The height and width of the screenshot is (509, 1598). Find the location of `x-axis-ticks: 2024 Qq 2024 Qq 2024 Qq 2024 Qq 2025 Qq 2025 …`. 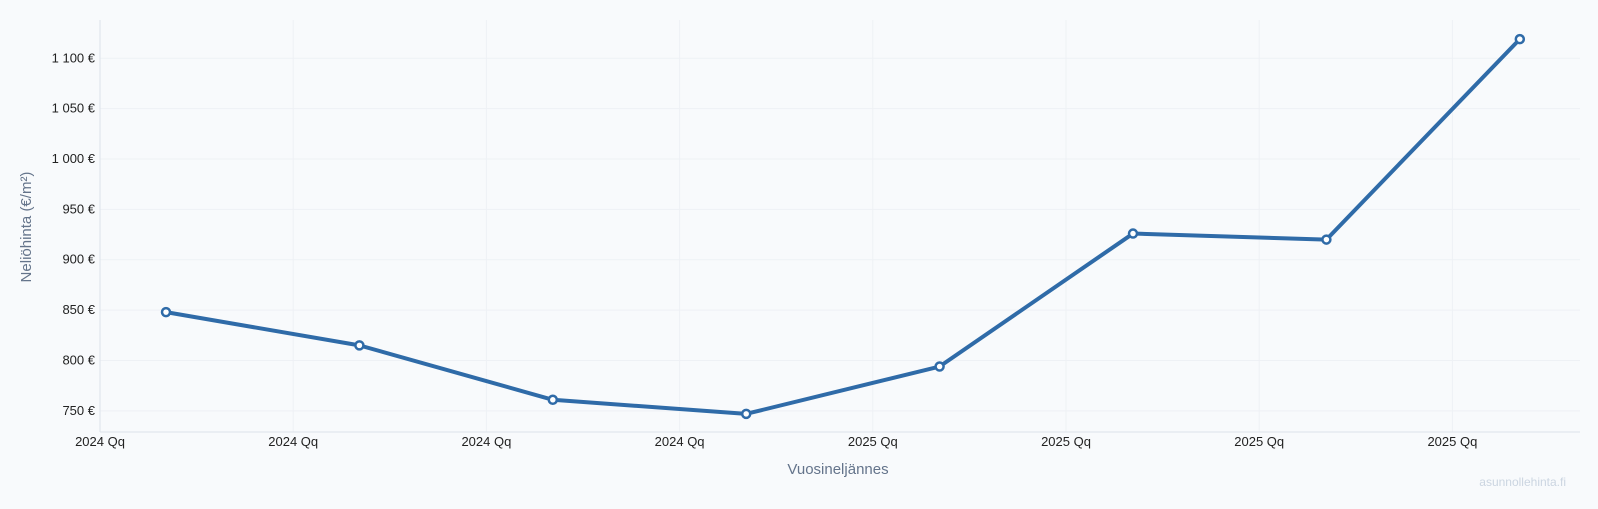

x-axis-ticks: 2024 Qq 2024 Qq 2024 Qq 2024 Qq 2025 Qq 2025 … is located at coordinates (776, 441).